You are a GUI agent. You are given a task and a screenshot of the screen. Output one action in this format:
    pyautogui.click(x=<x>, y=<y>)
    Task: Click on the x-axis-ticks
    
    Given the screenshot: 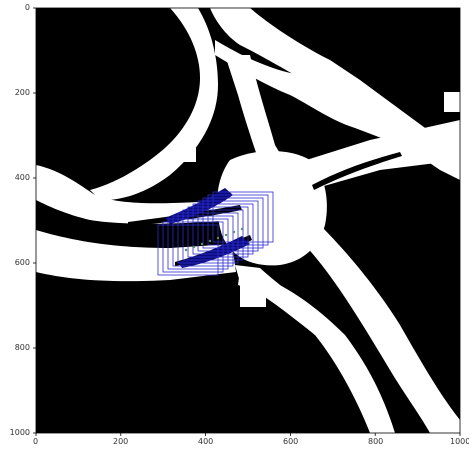 What is the action you would take?
    pyautogui.click(x=248, y=434)
    